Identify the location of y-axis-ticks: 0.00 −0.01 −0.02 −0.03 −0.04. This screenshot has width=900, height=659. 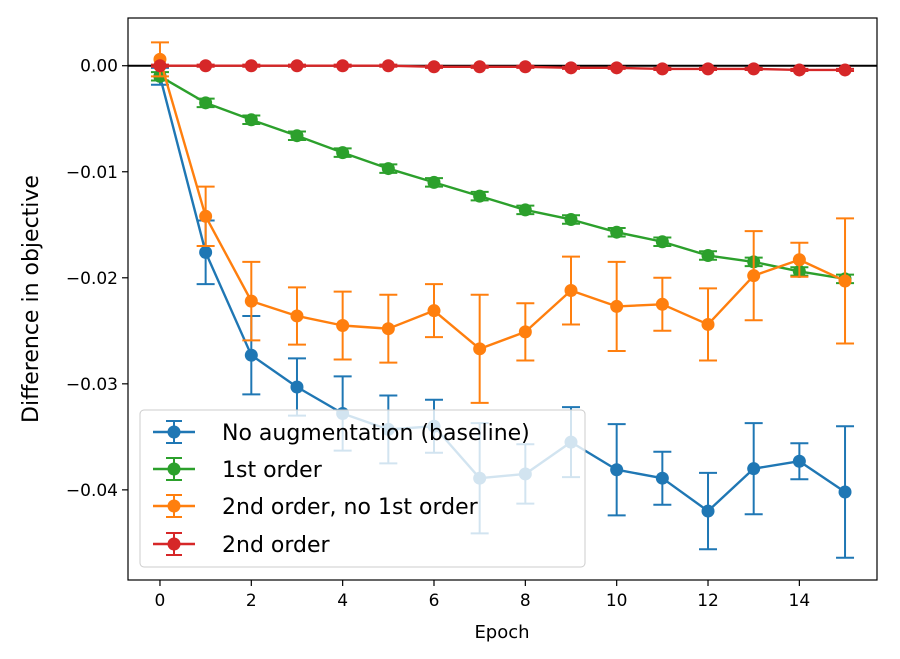
(97, 279).